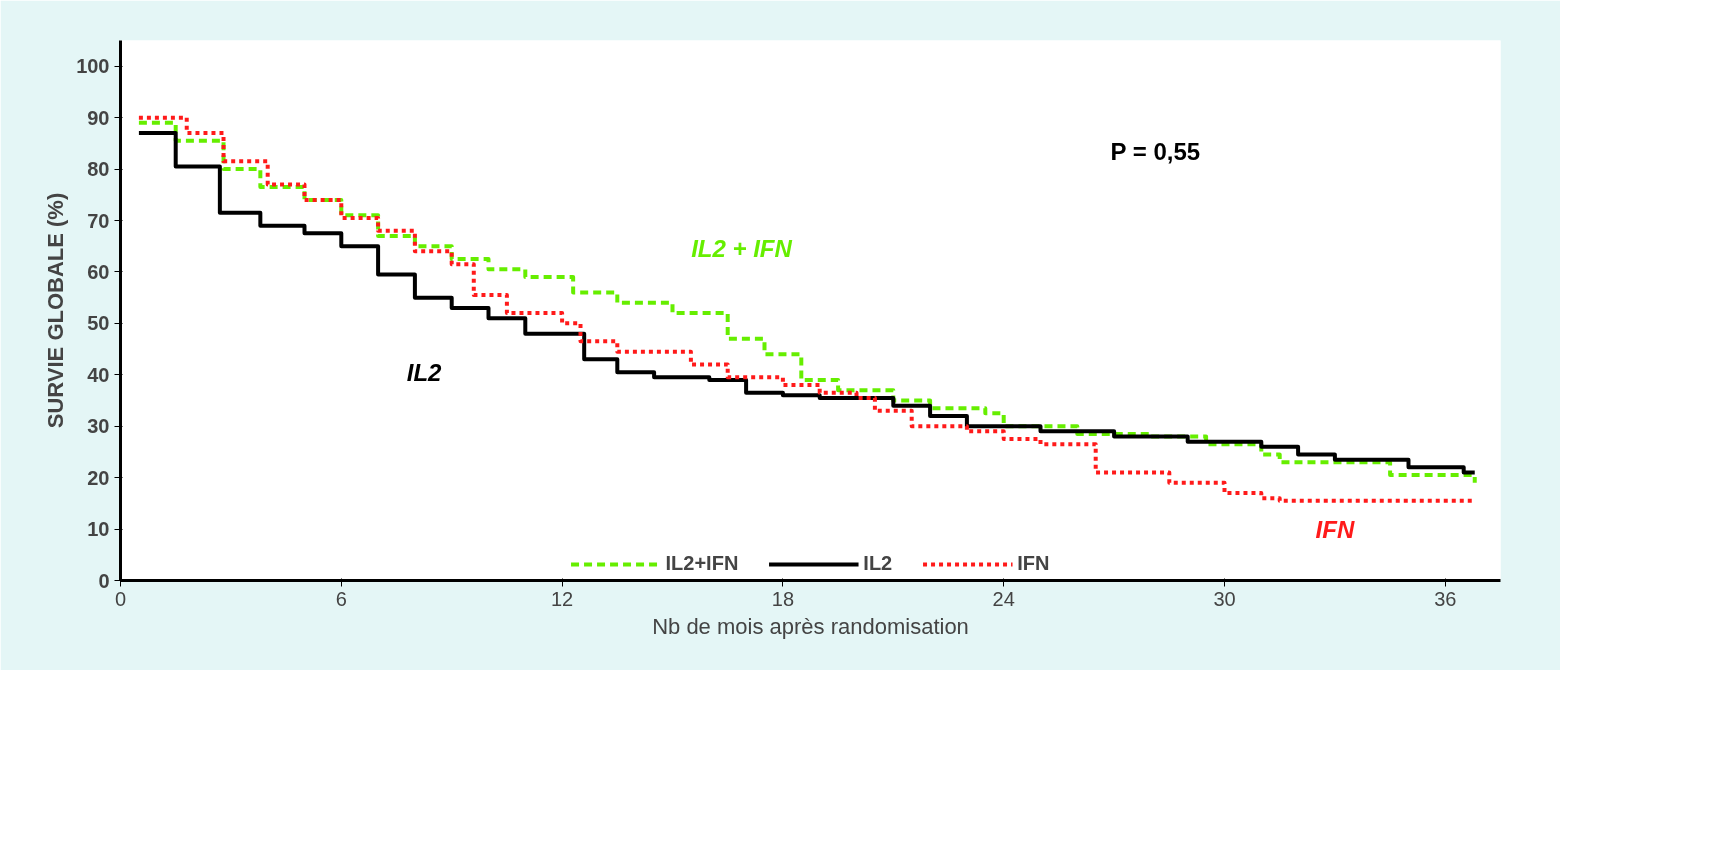  Describe the element at coordinates (98, 271) in the screenshot. I see `y-tick-label: 60` at that location.